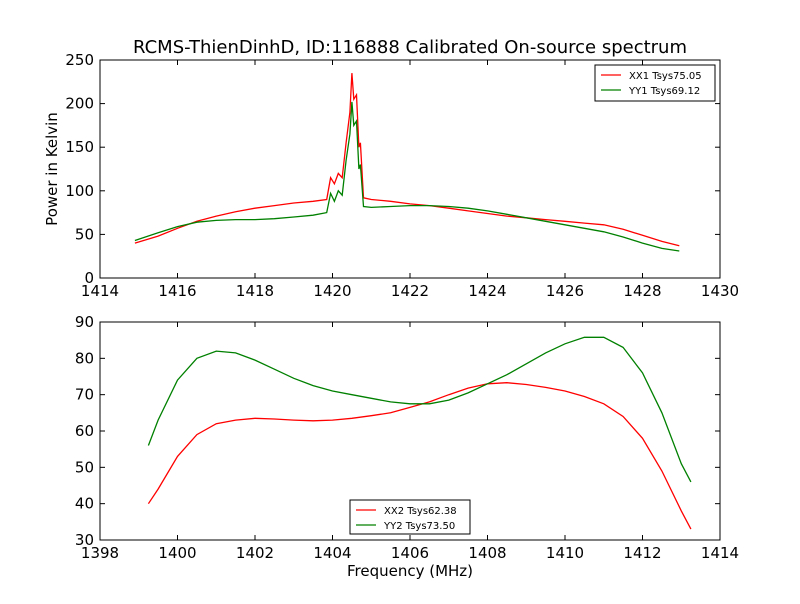  I want to click on x-tick-label: 1412, so click(642, 553).